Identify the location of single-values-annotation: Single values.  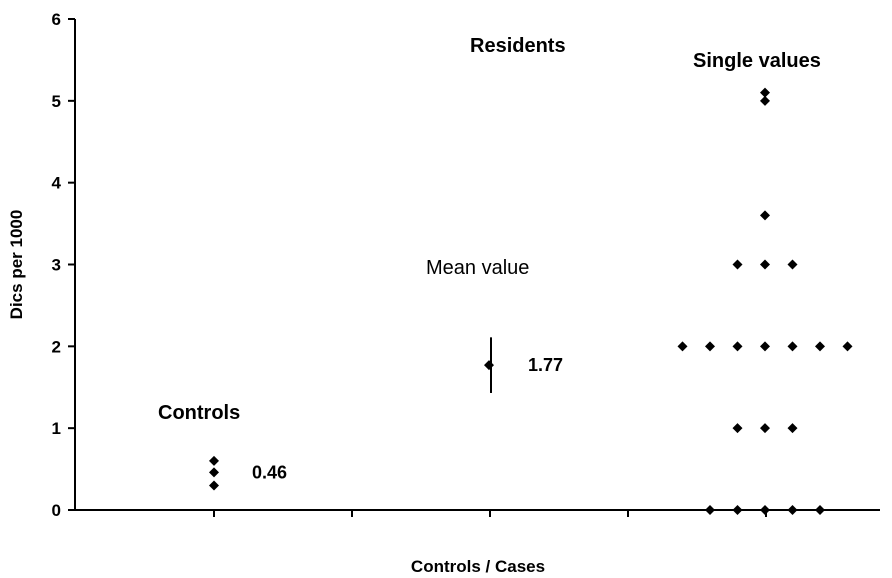
(757, 61).